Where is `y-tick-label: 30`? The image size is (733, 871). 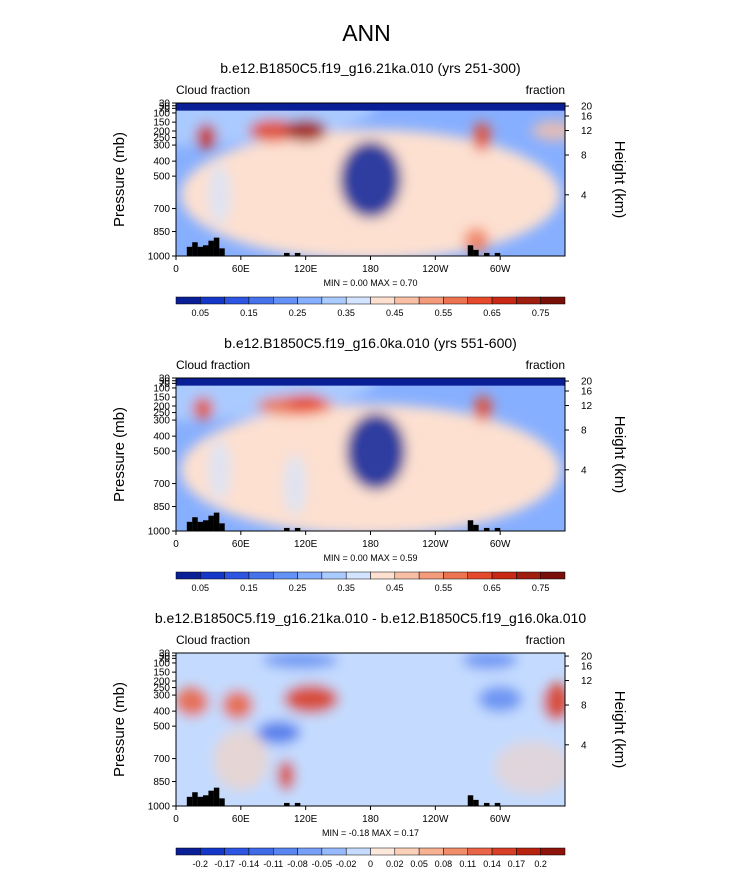 y-tick-label: 30 is located at coordinates (165, 104).